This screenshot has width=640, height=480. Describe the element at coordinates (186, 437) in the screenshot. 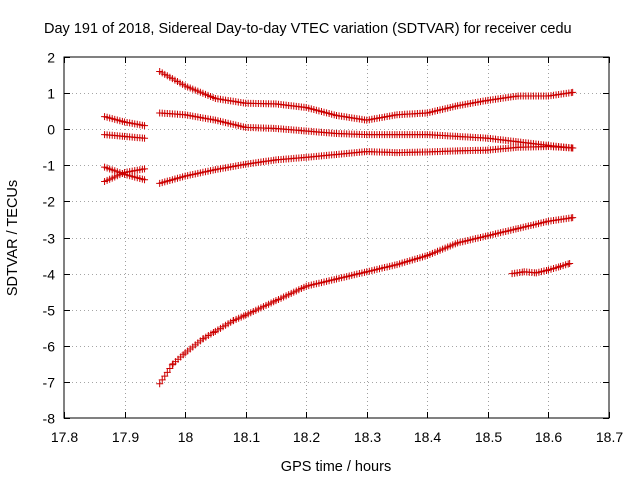

I see `x-tick-label: 18` at that location.